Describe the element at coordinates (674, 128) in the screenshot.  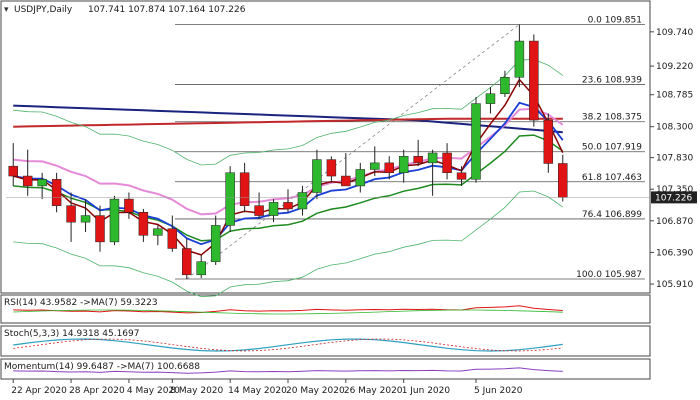
I see `price-tick-label: 108.300` at that location.